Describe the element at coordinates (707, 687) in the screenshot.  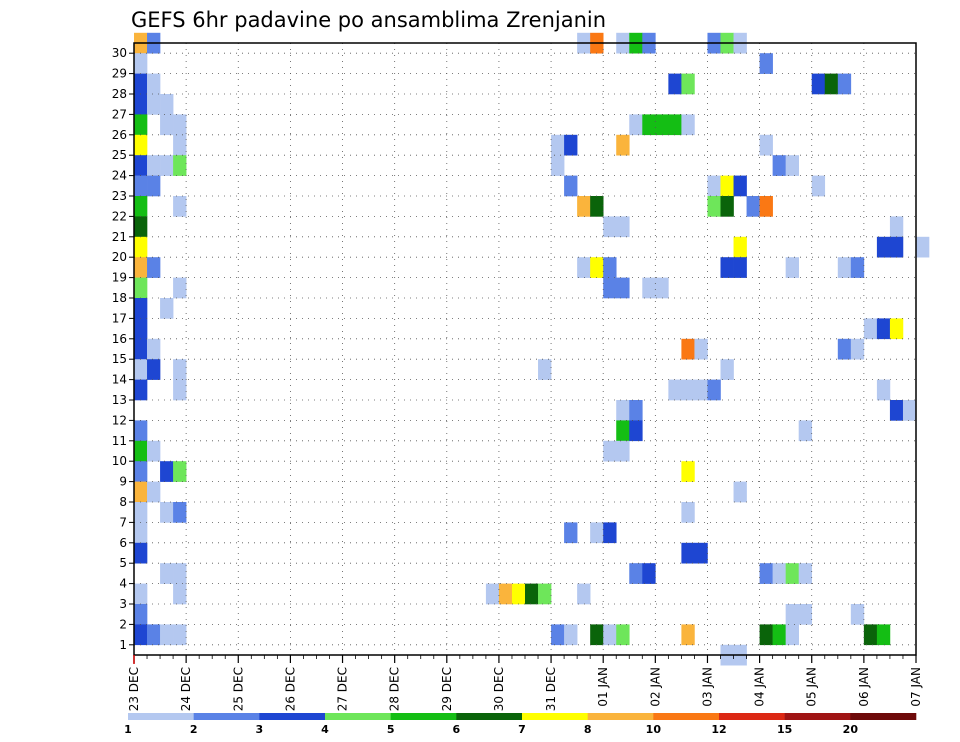
I see `x-tick-label: 03 JAN` at that location.